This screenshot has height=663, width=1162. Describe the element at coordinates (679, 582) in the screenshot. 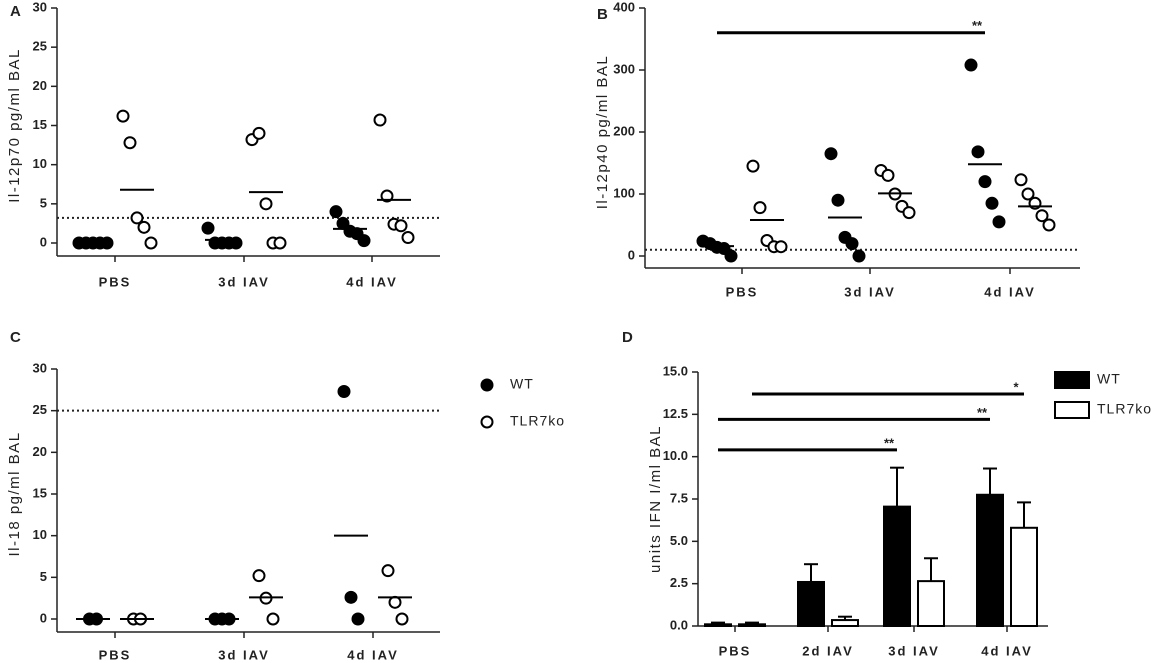

I see `y-tick-label: 2.5` at that location.